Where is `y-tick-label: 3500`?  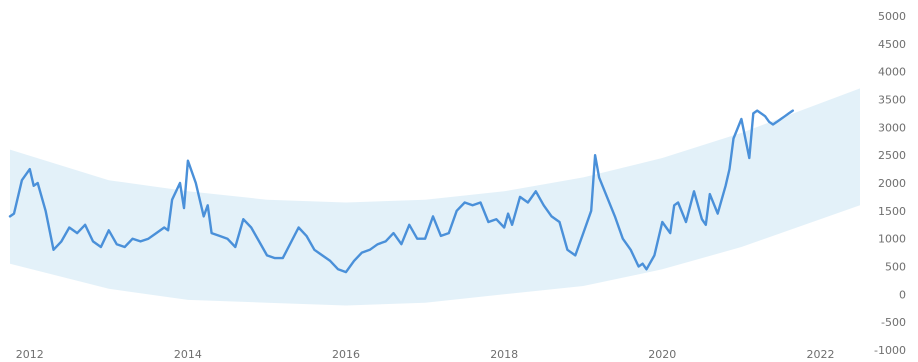 y-tick-label: 3500 is located at coordinates (892, 100).